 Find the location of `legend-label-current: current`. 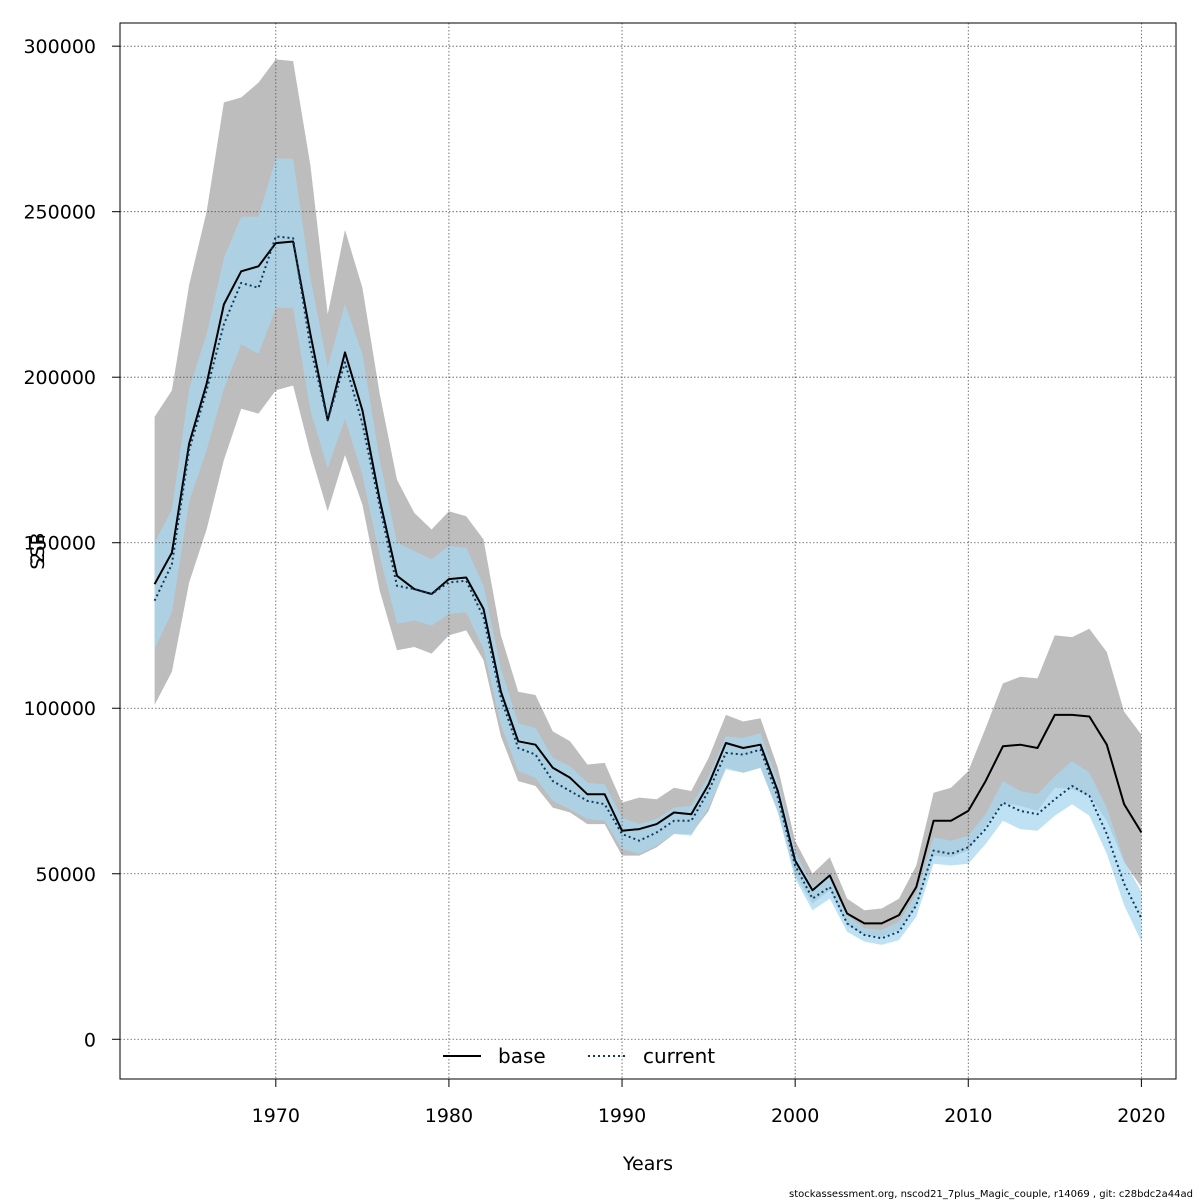

legend-label-current: current is located at coordinates (679, 1056).